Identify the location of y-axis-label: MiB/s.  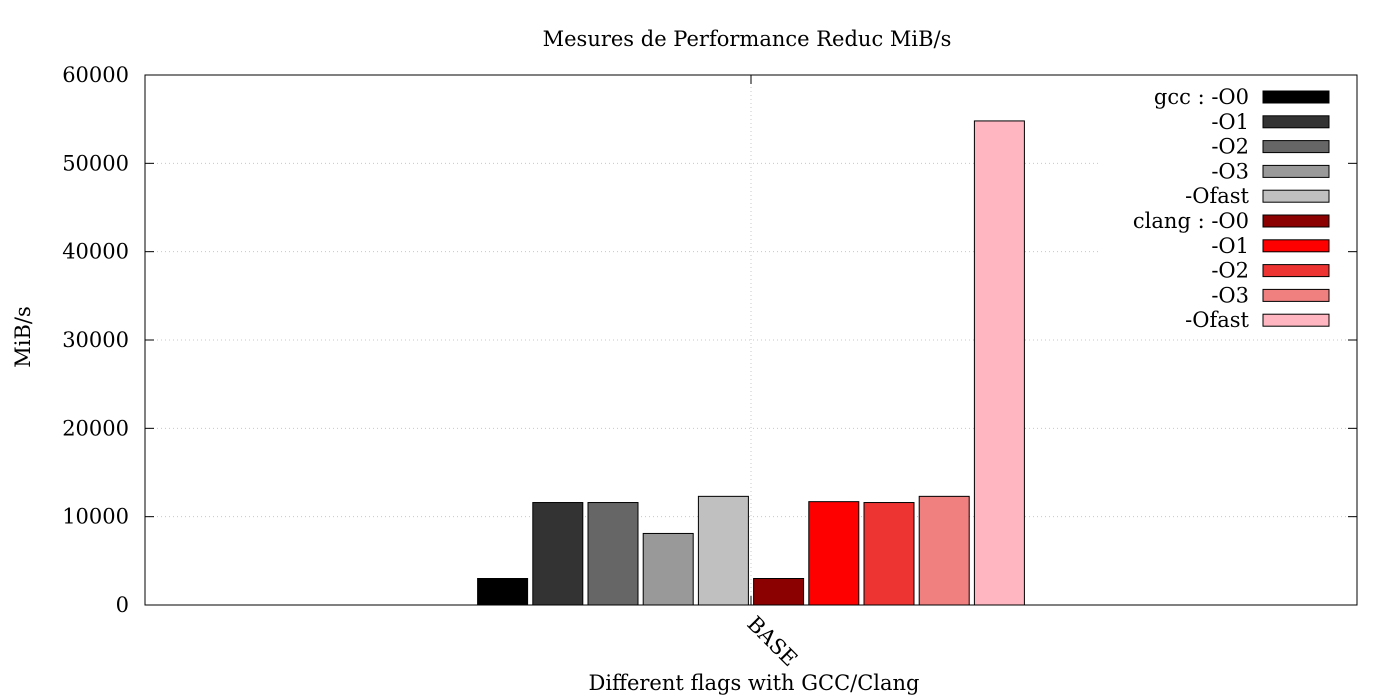
(23, 337).